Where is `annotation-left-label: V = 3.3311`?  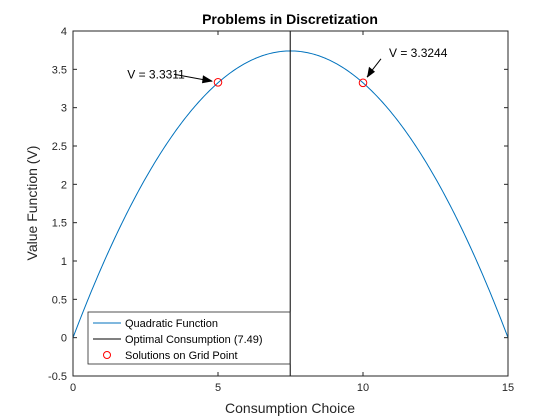 annotation-left-label: V = 3.3311 is located at coordinates (156, 74).